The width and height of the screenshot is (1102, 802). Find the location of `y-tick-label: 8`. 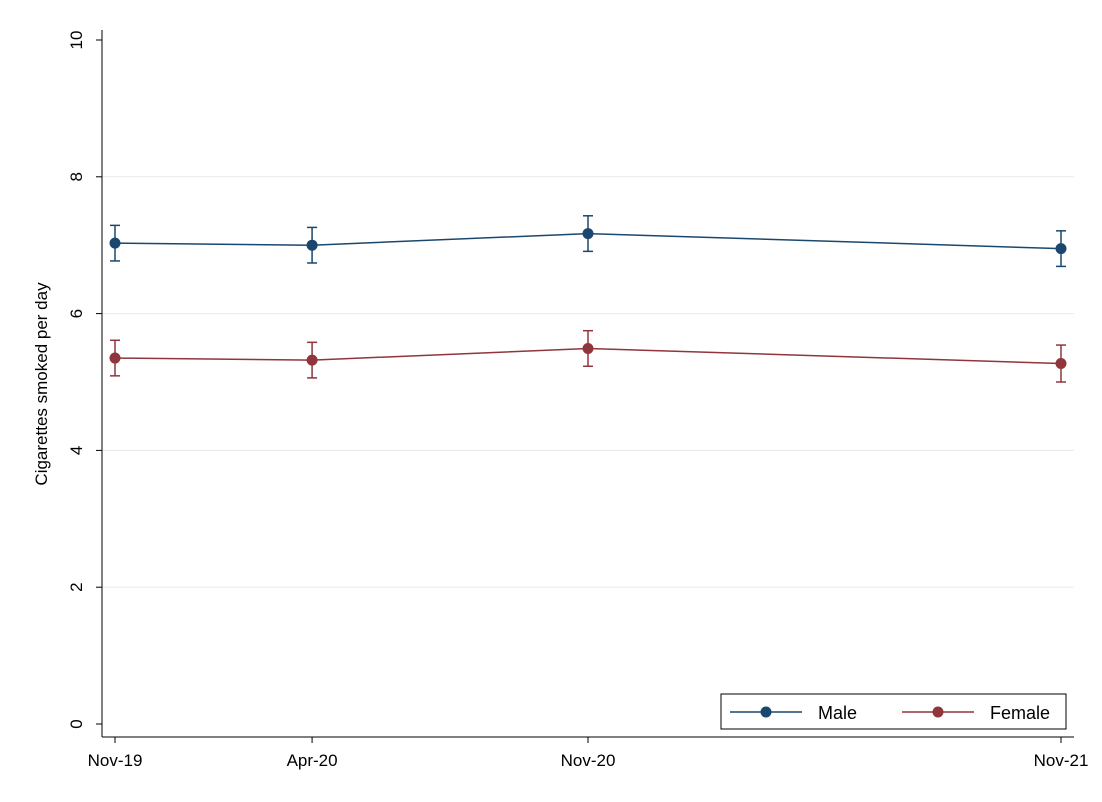

y-tick-label: 8 is located at coordinates (76, 176).